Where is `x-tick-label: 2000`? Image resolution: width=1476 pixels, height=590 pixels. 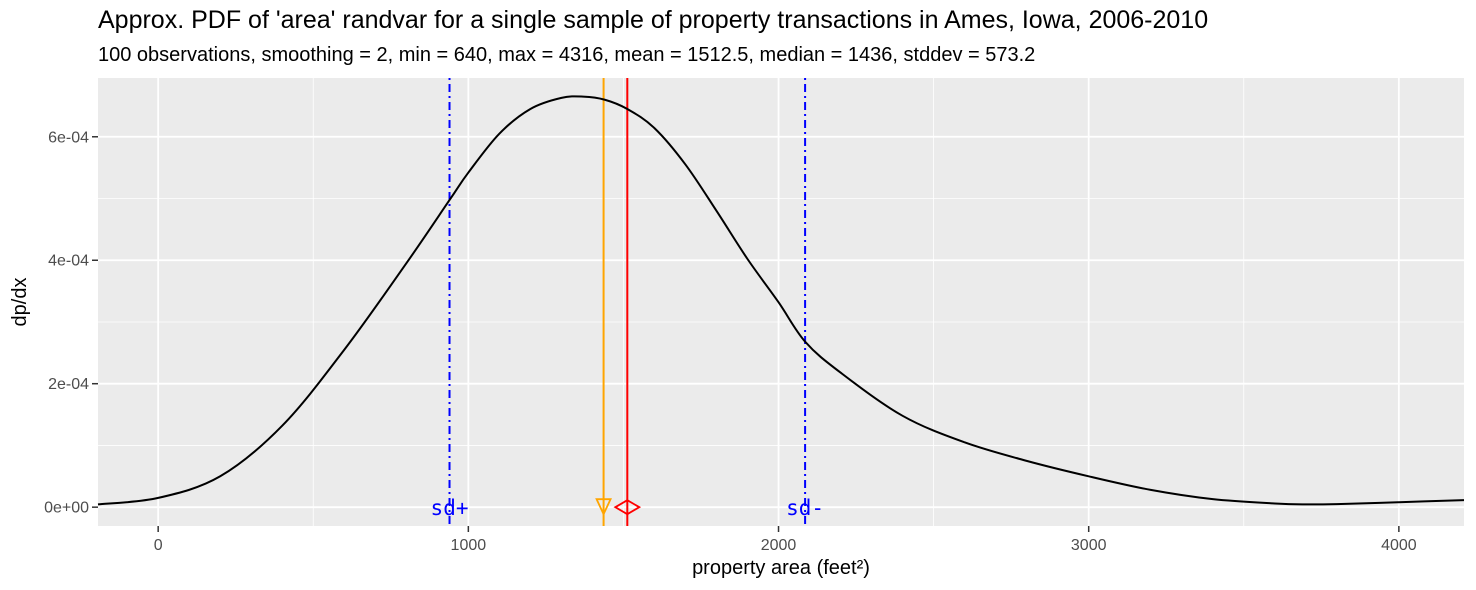 x-tick-label: 2000 is located at coordinates (779, 545).